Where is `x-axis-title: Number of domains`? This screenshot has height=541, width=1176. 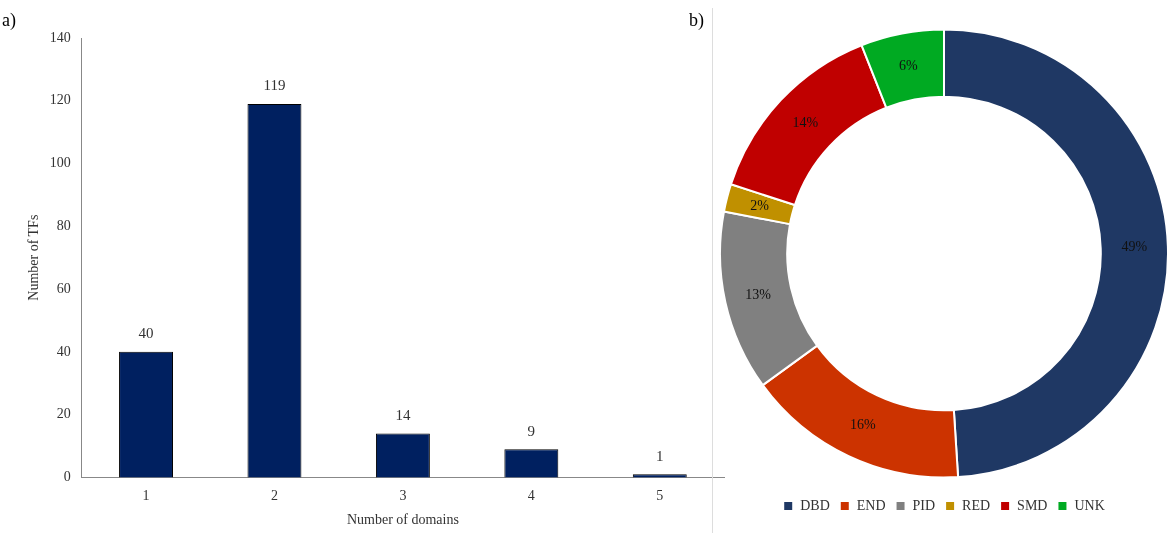
x-axis-title: Number of domains is located at coordinates (402, 520).